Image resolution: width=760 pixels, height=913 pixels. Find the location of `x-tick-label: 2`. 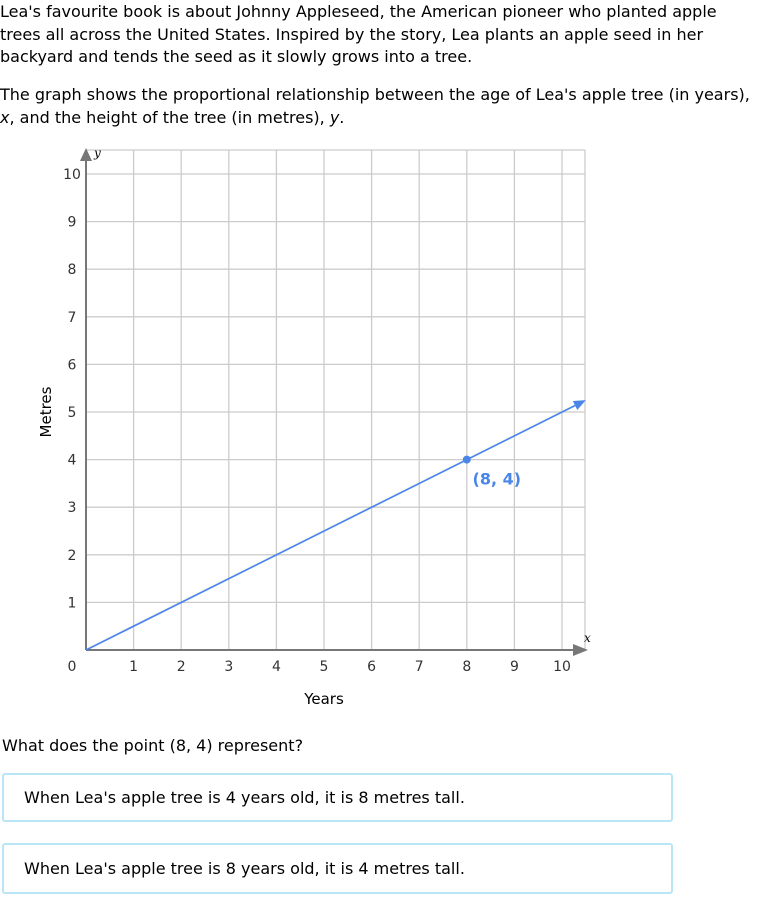

x-tick-label: 2 is located at coordinates (181, 667).